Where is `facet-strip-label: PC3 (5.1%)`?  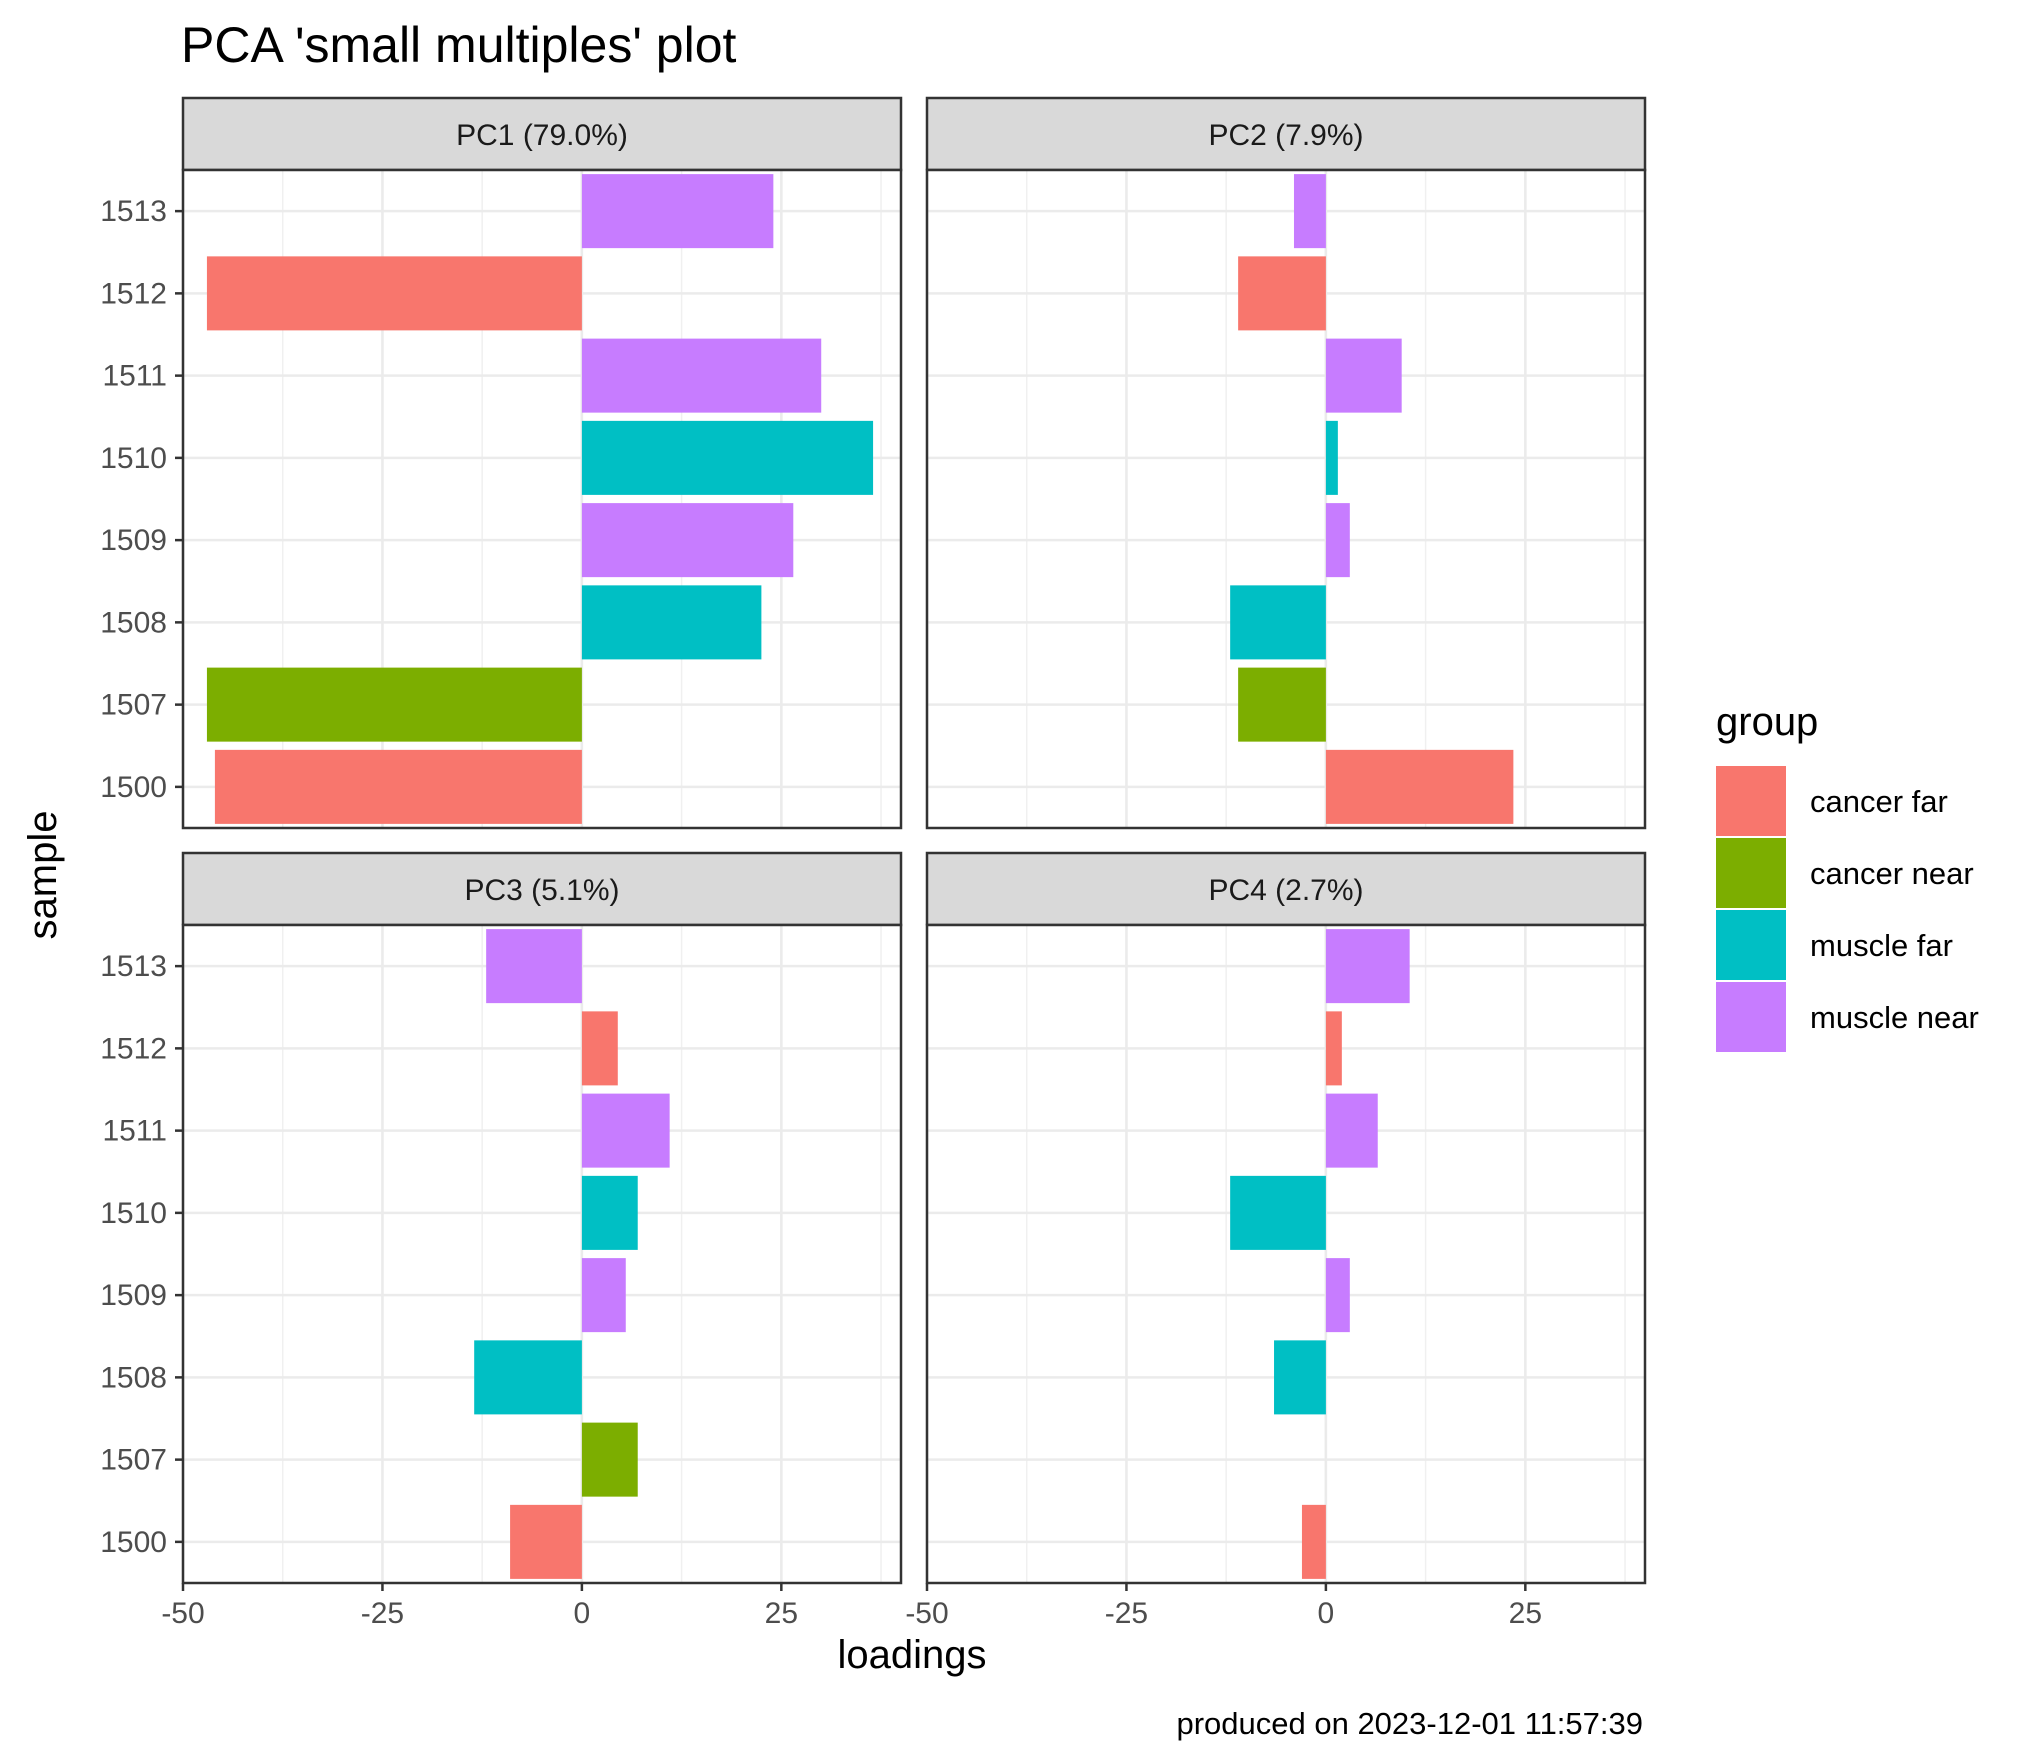 facet-strip-label: PC3 (5.1%) is located at coordinates (541, 890).